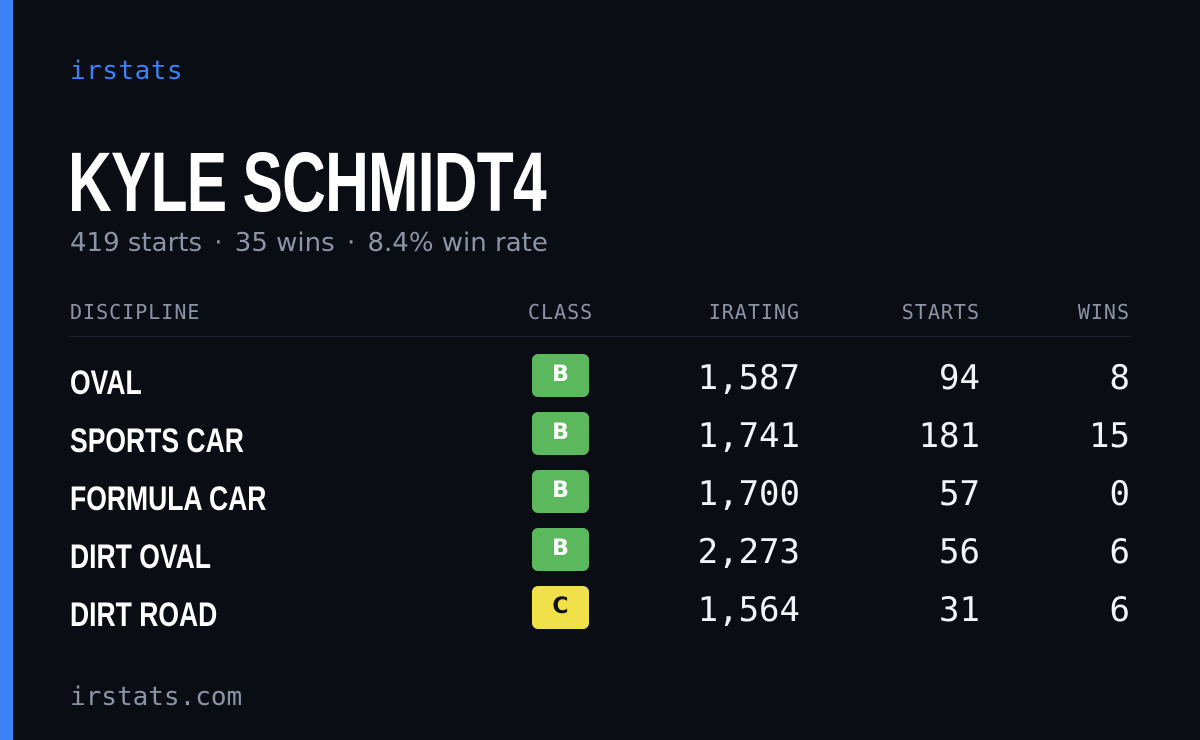 This screenshot has height=740, width=1200. Describe the element at coordinates (600, 318) in the screenshot. I see `table-header: DISCIPLINE CLASS IRATING STARTS WINS` at that location.